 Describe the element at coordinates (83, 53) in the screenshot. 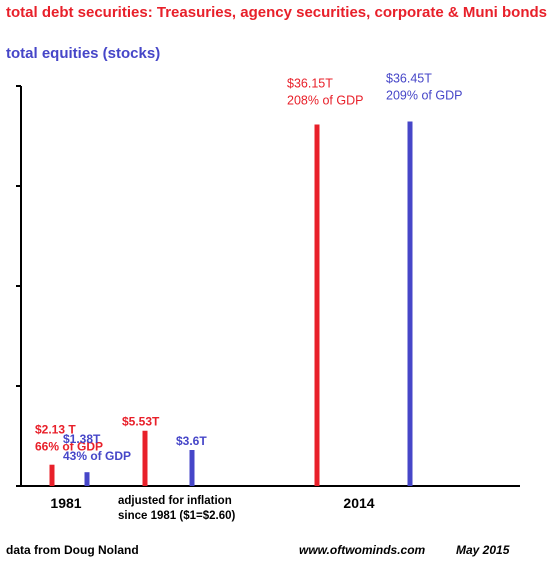

I see `legend-equity: total equities (stocks)` at that location.